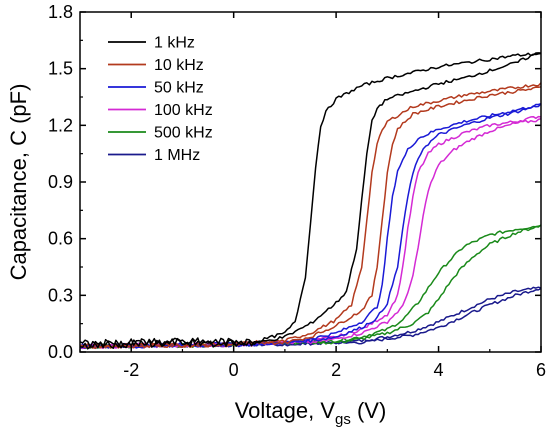 The height and width of the screenshot is (432, 550). Describe the element at coordinates (60, 295) in the screenshot. I see `y-tick-label-1: 0.3` at that location.